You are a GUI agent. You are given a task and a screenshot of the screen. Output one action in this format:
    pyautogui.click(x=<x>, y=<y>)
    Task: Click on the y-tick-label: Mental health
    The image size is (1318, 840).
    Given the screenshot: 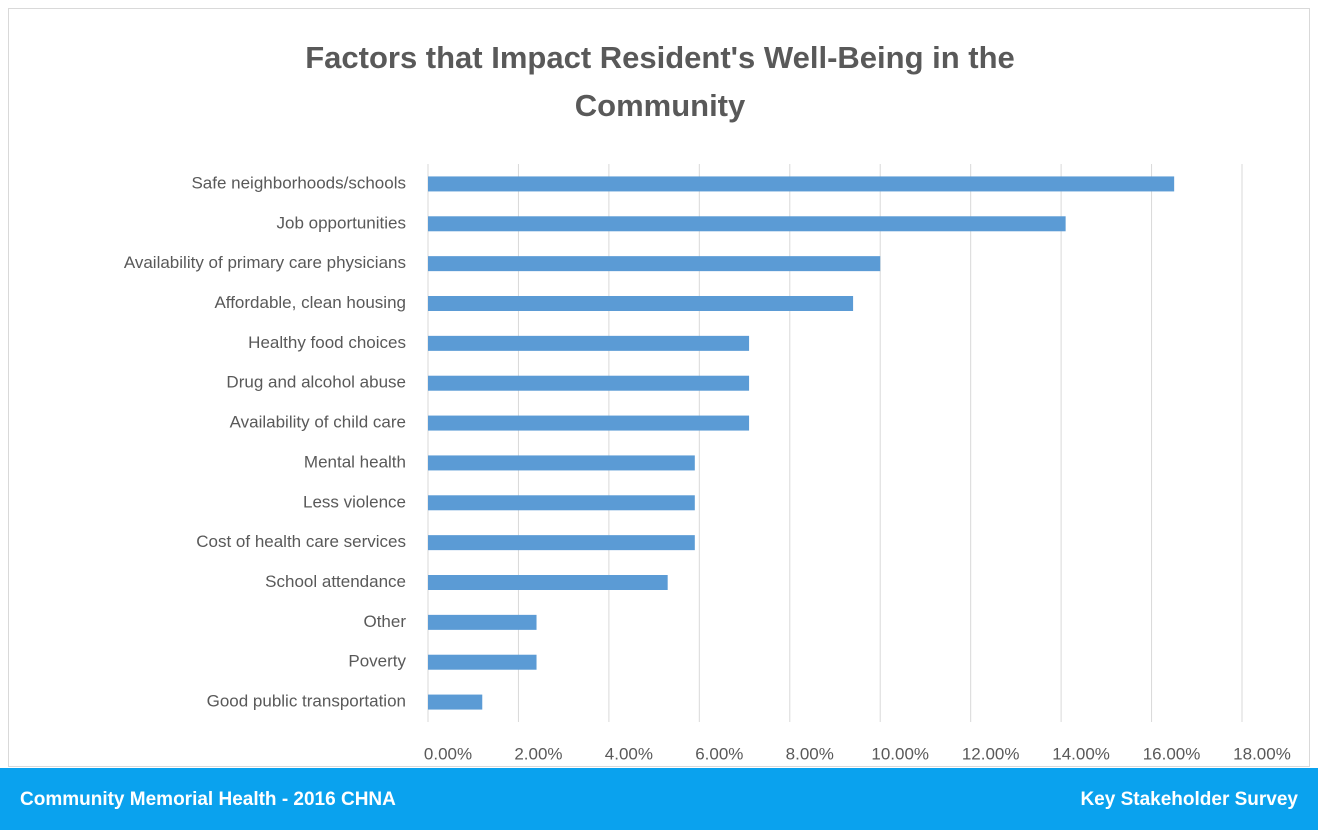 What is the action you would take?
    pyautogui.click(x=355, y=461)
    